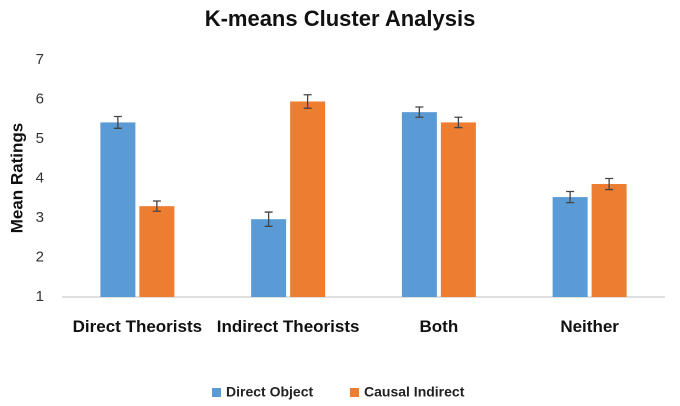 The image size is (680, 406). I want to click on legend-label: Direct Object, so click(269, 392).